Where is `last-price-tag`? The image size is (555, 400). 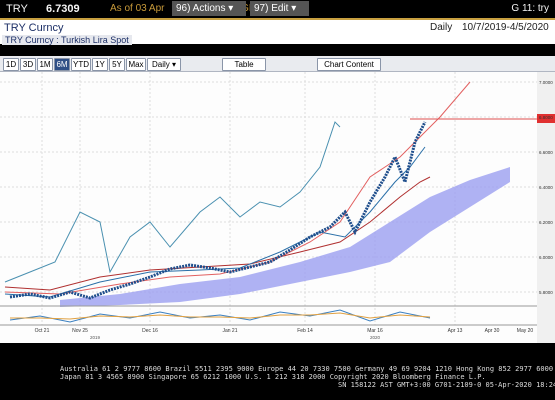 last-price-tag is located at coordinates (546, 118).